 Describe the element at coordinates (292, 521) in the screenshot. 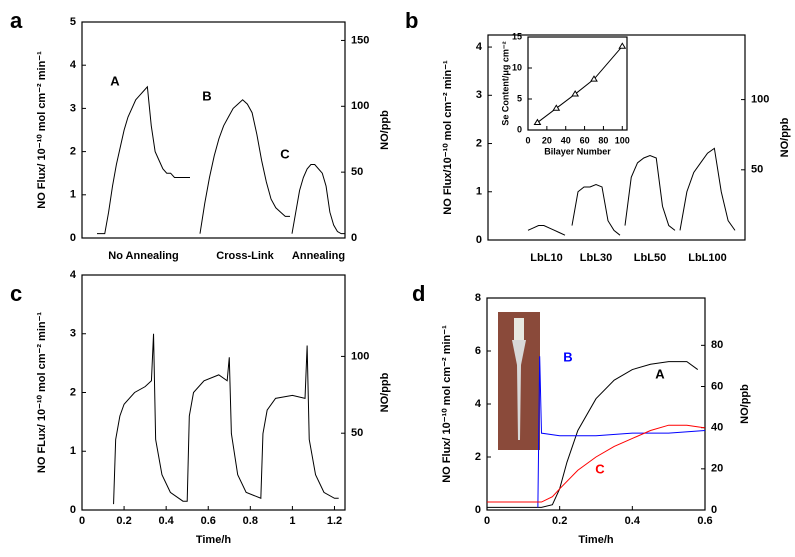

I see `x-tick-label: 1` at that location.